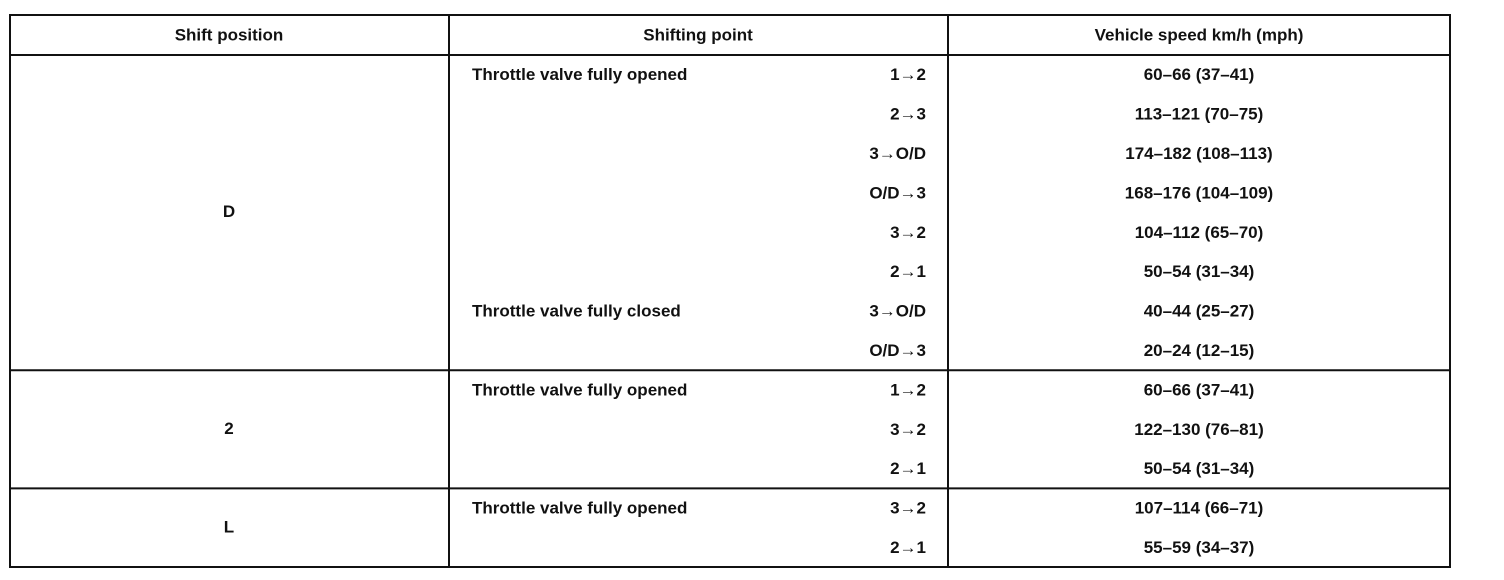  I want to click on shift: 2→3, so click(908, 114).